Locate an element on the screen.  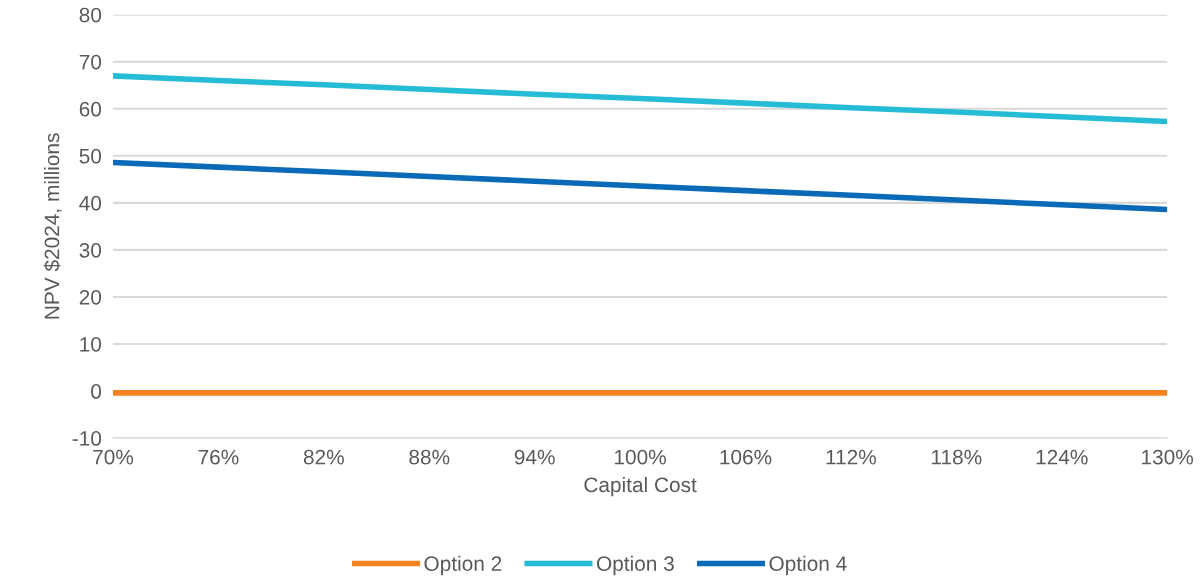
y-tick-label: 30 is located at coordinates (90, 250).